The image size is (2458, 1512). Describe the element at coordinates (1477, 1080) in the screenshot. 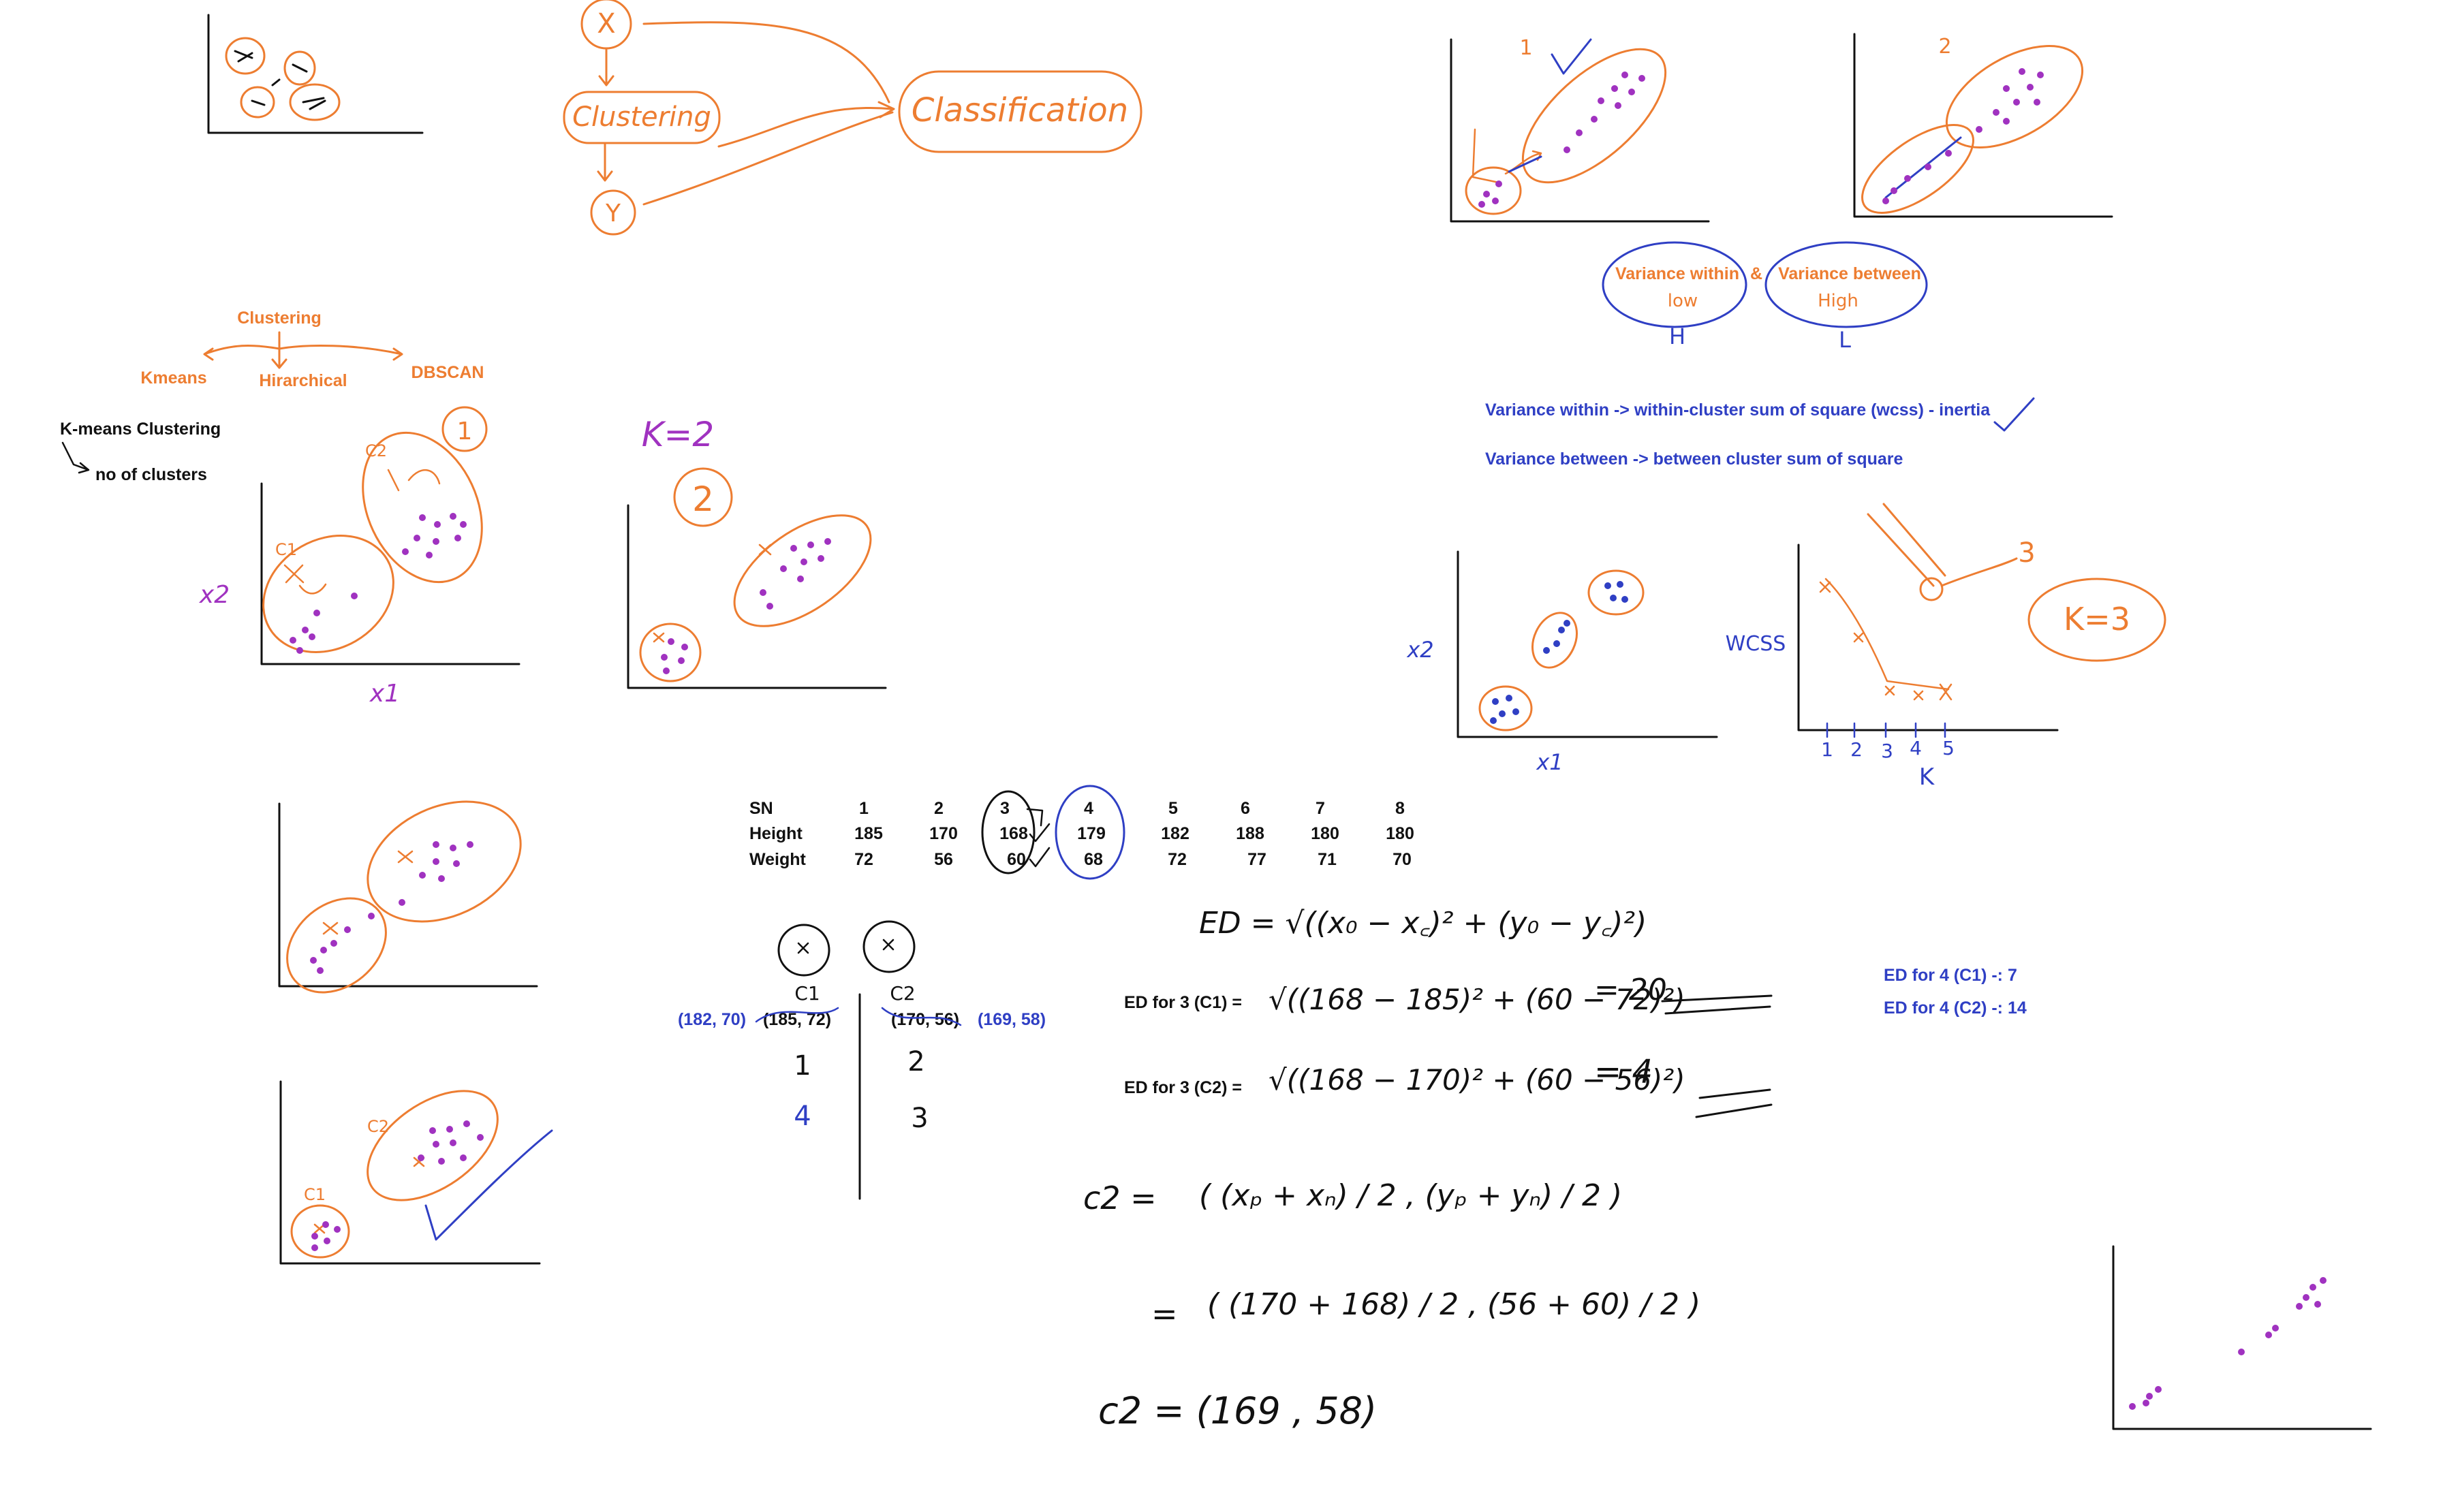

I see `formula-ed3-c2-expr: √((168 − 170)² + (60 − 56)²)` at that location.